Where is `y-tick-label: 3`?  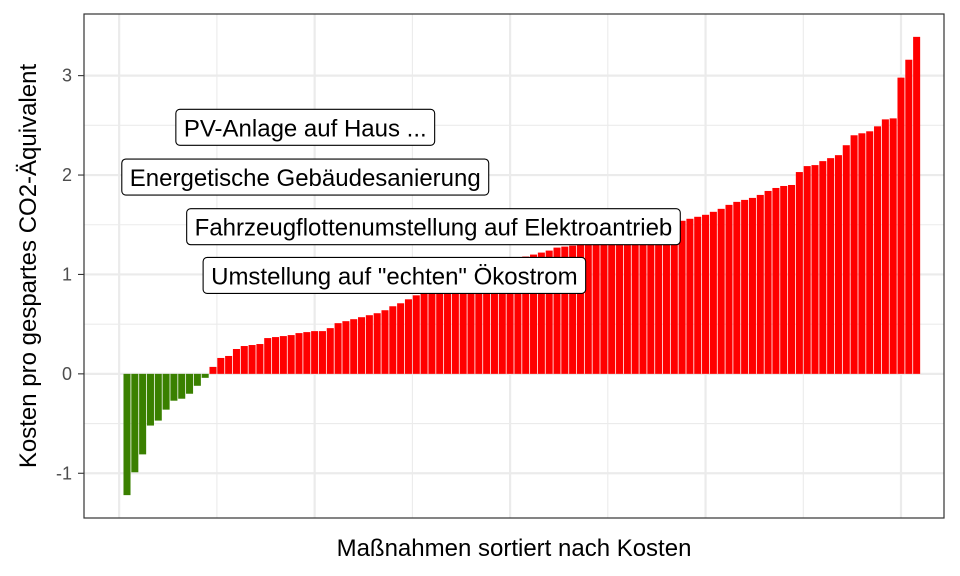
y-tick-label: 3 is located at coordinates (67, 76).